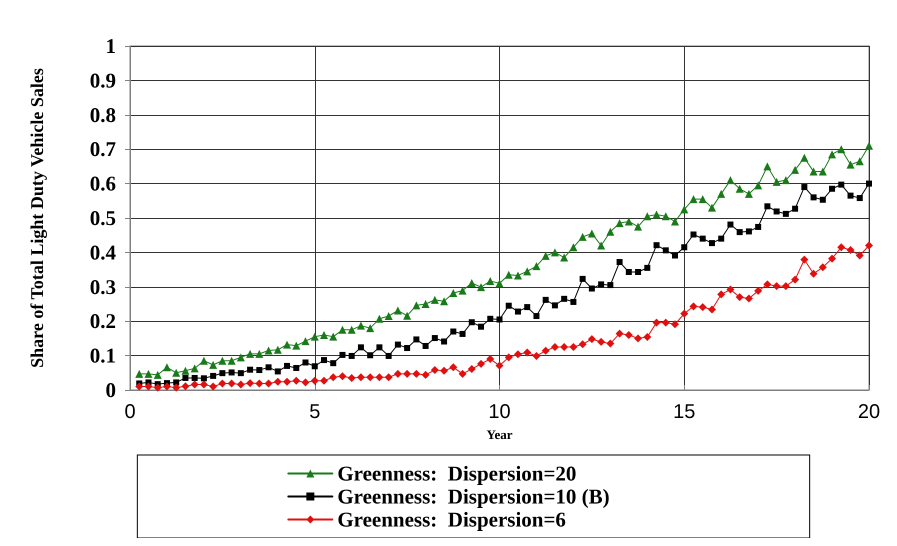  I want to click on x-tick-label: 20, so click(869, 412).